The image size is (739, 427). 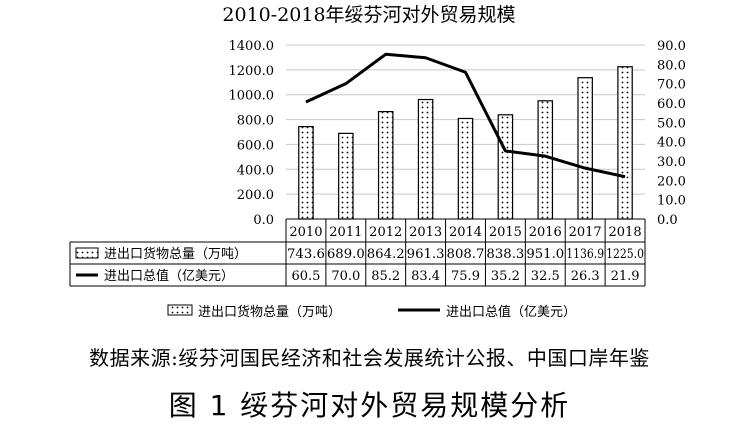 I want to click on data-label: 864.2, so click(x=386, y=254).